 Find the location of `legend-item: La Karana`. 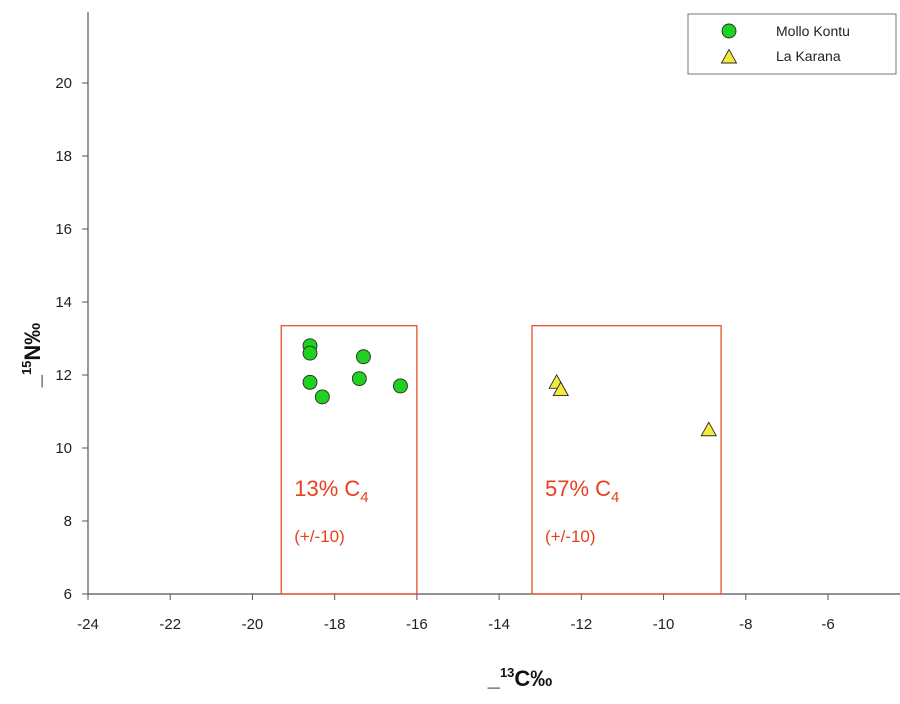

legend-item: La Karana is located at coordinates (780, 56).